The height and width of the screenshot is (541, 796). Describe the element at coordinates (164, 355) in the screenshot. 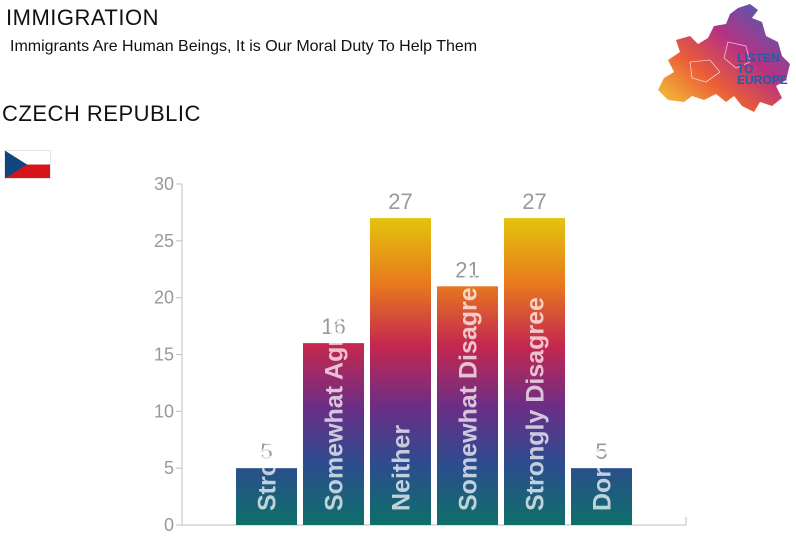

I see `y-tick-label: 15` at that location.